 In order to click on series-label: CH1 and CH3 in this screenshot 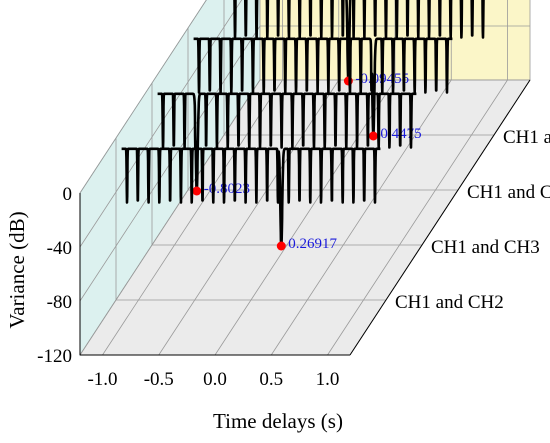, I will do `click(485, 247)`.